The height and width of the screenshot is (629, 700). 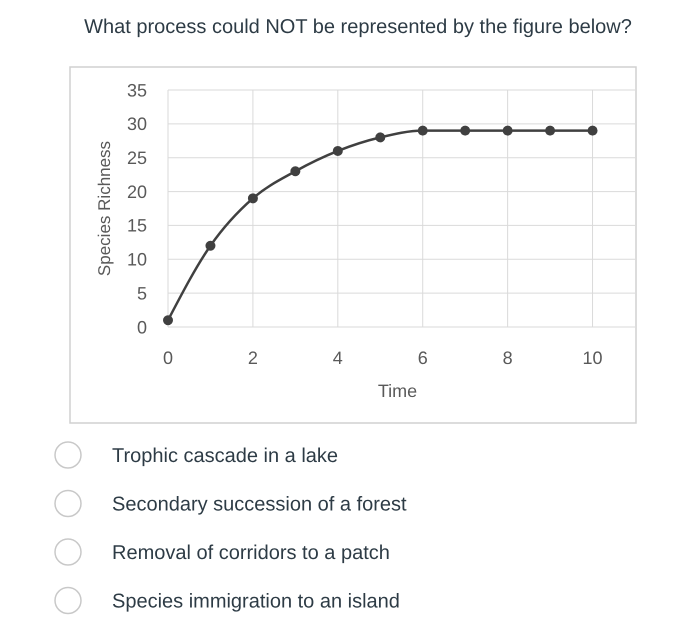 What do you see at coordinates (507, 358) in the screenshot?
I see `x-tick-label: 8` at bounding box center [507, 358].